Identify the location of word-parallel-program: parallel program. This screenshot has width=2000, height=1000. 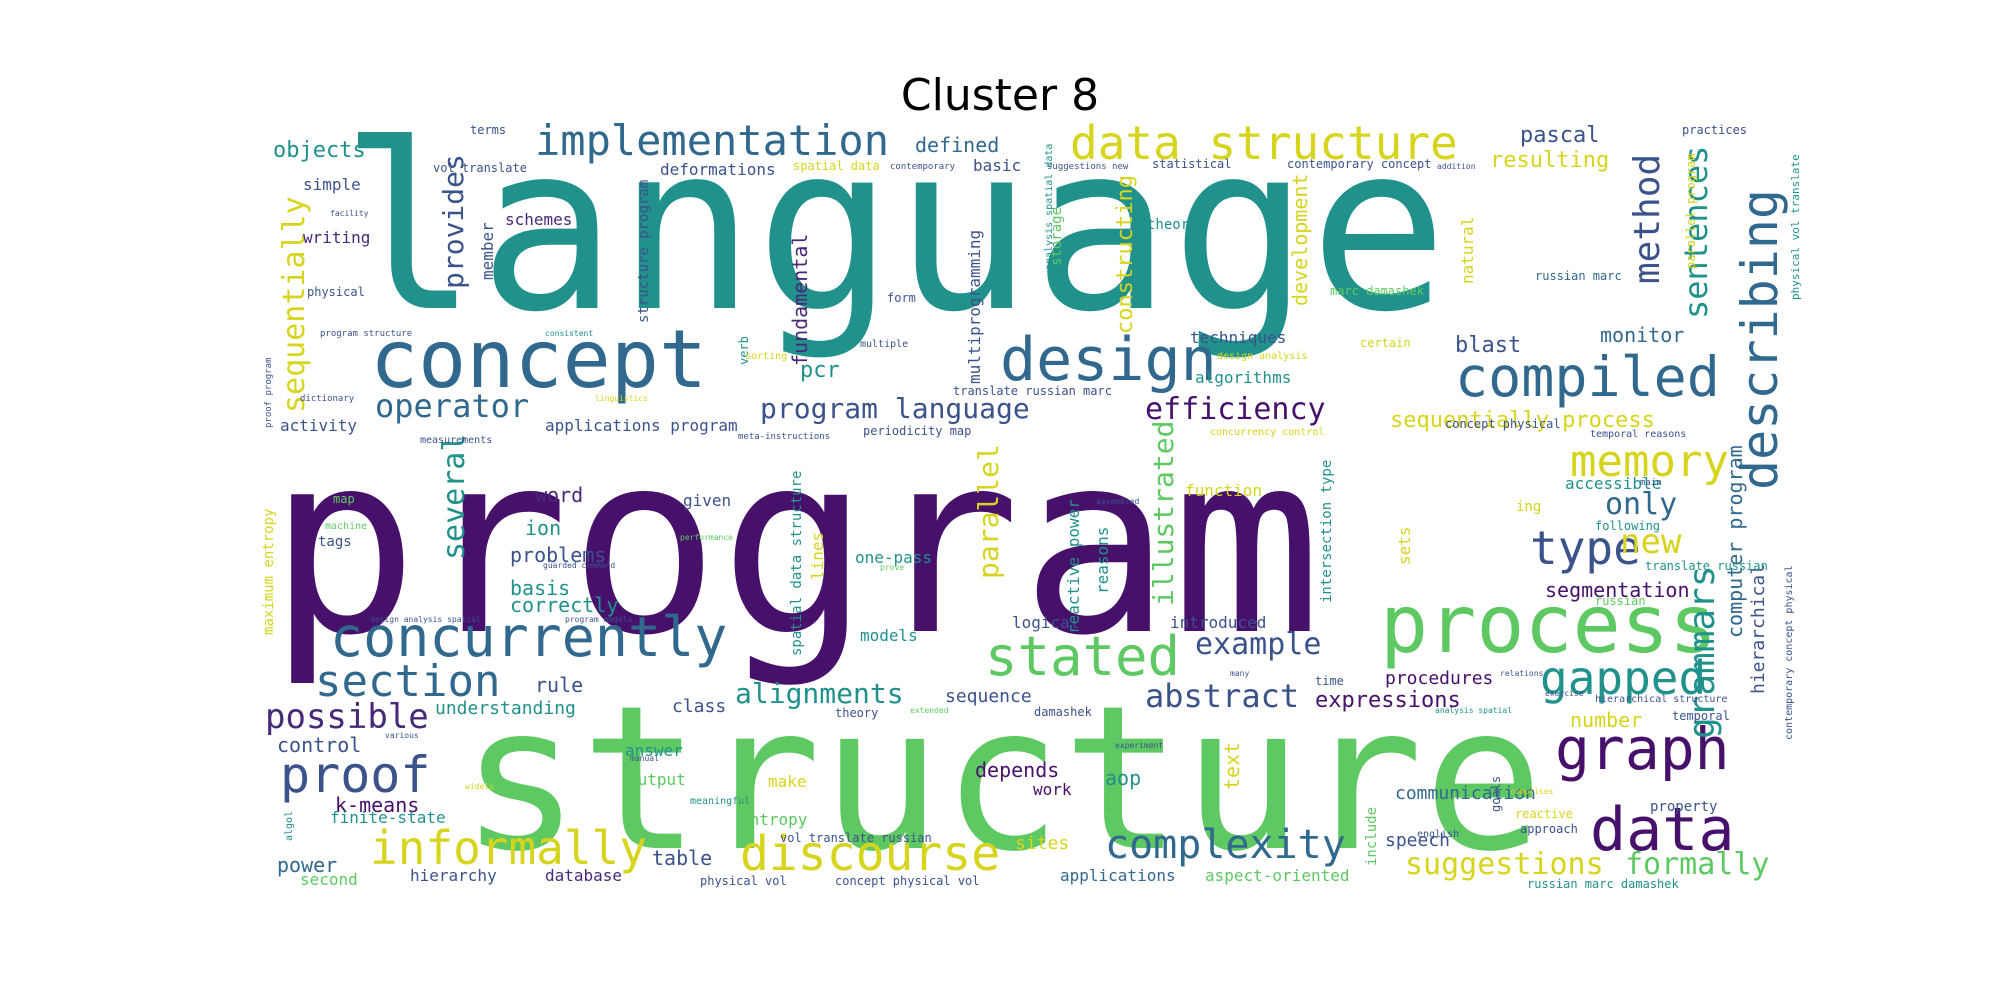
(1691, 211).